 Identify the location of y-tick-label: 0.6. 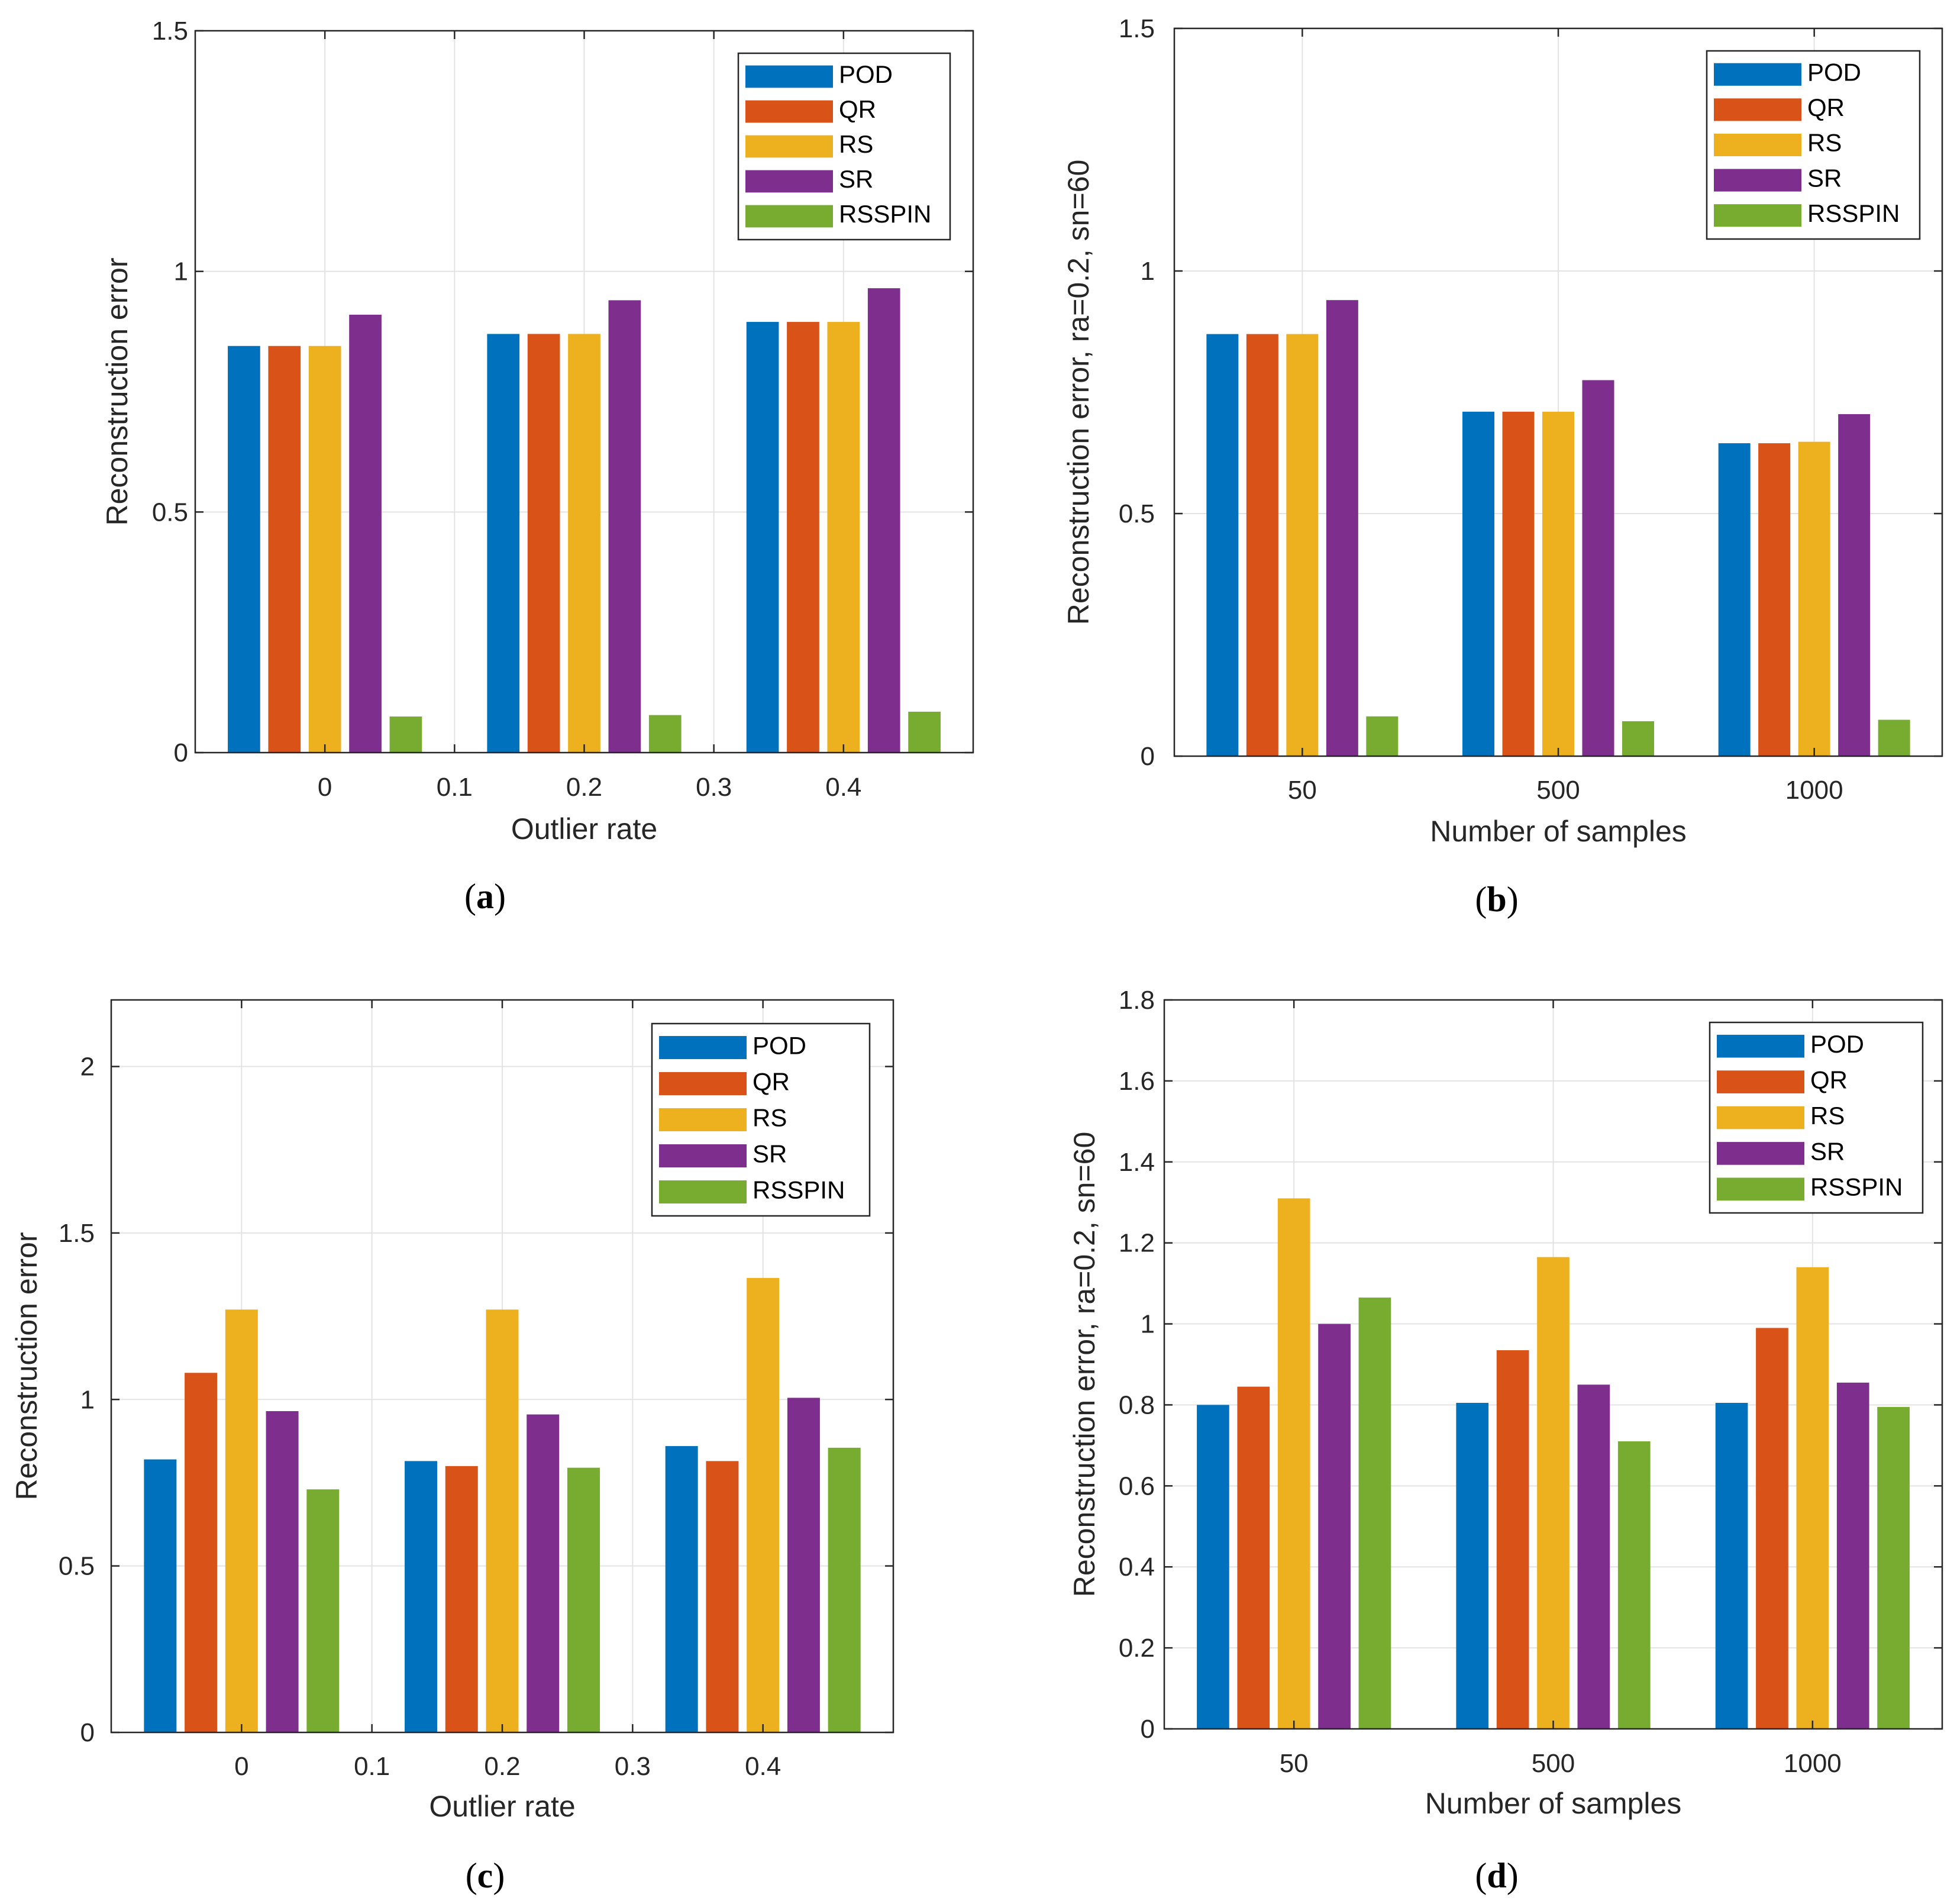
(1137, 1486).